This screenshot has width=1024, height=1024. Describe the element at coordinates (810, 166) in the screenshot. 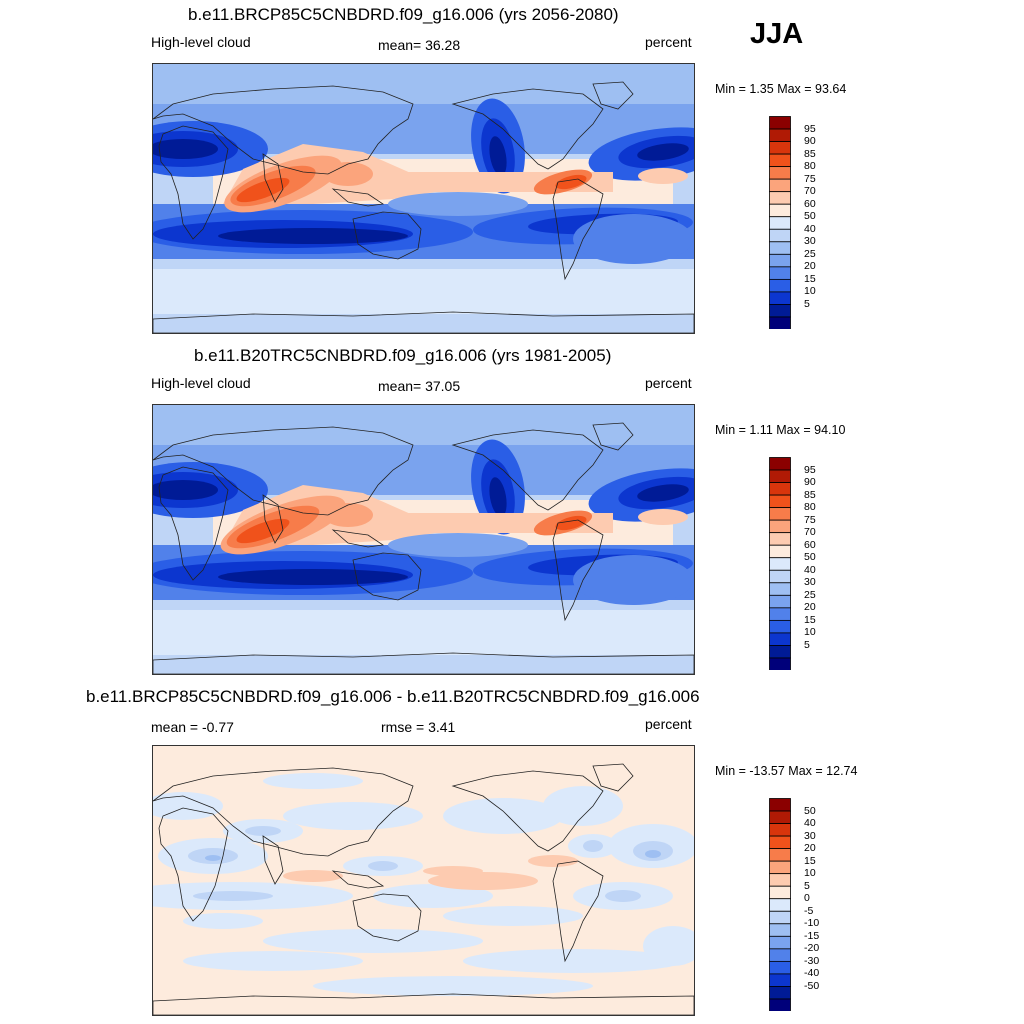

I see `colorbar-tick-label: 80` at that location.